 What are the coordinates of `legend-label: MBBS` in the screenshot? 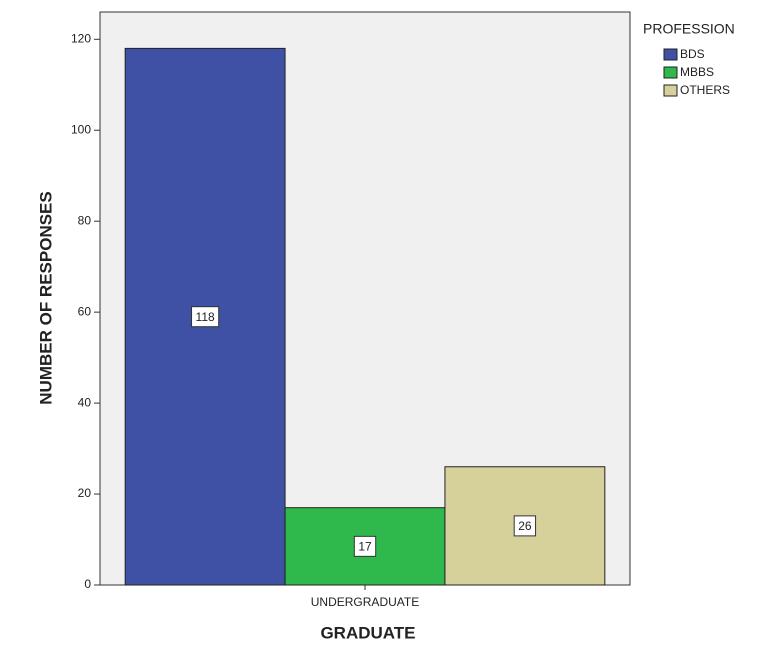 It's located at (697, 72).